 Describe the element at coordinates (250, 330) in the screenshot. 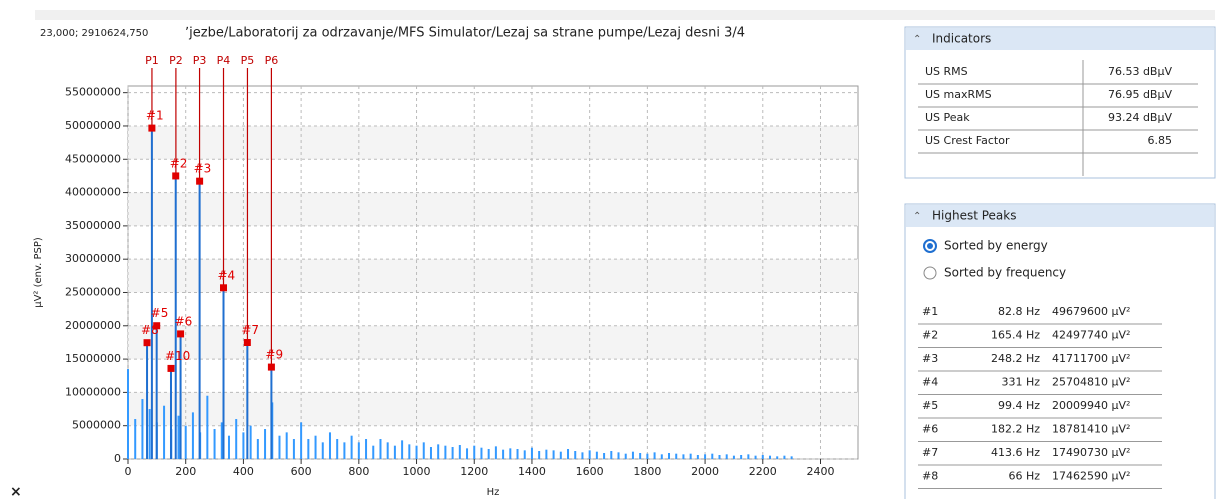

I see `peak-label: #7` at that location.